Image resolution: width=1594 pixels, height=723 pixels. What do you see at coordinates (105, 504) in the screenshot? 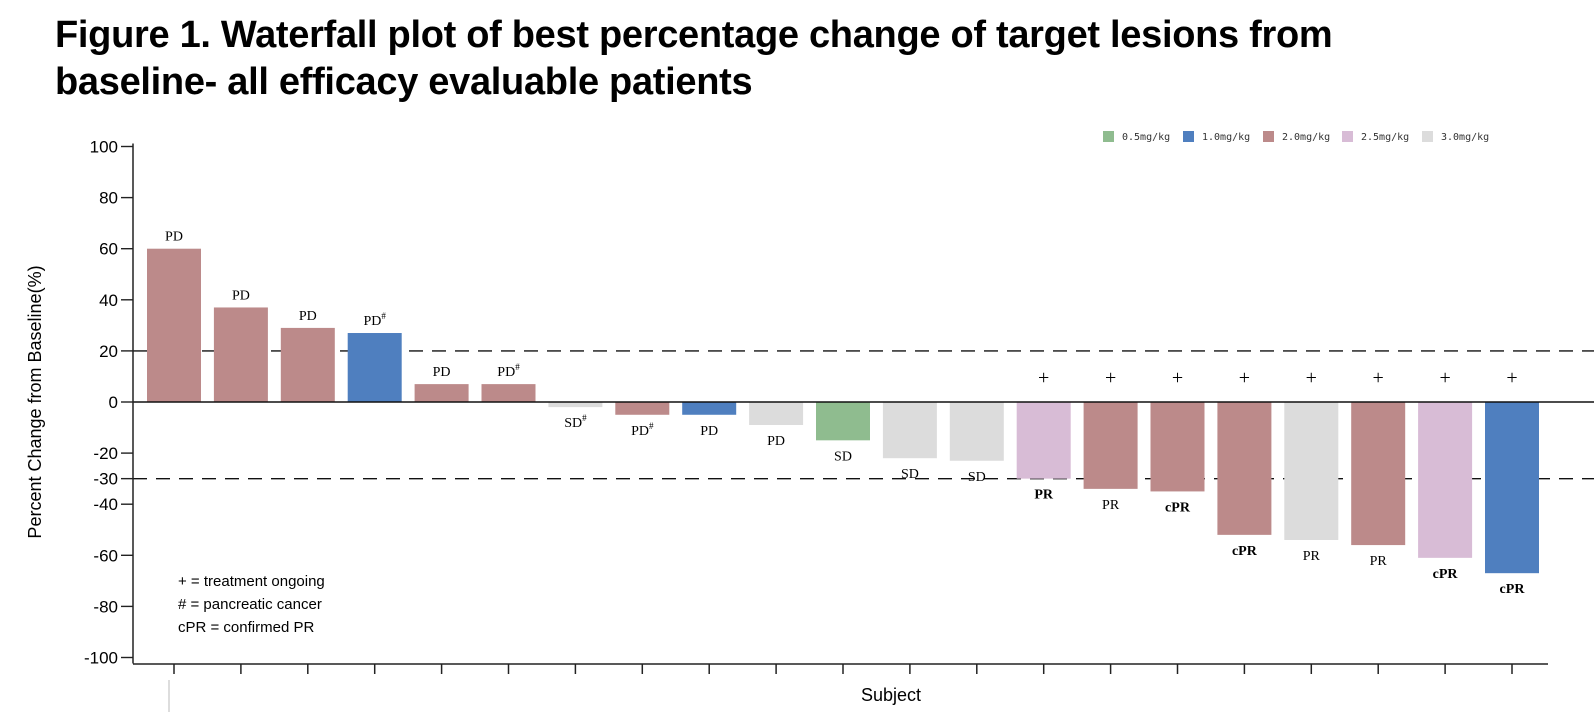
I see `y-tick-label: -40` at bounding box center [105, 504].